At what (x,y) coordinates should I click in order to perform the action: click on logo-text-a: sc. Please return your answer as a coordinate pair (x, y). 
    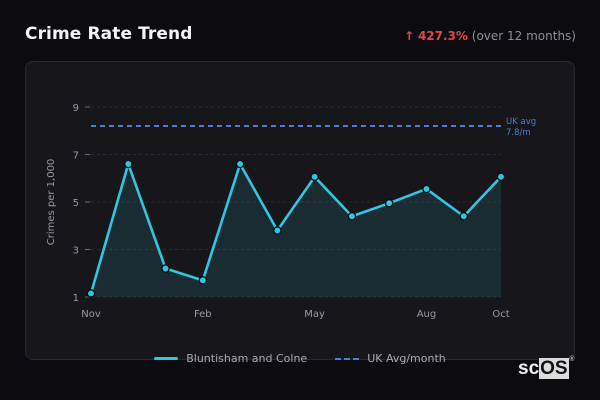
    Looking at the image, I should click on (529, 368).